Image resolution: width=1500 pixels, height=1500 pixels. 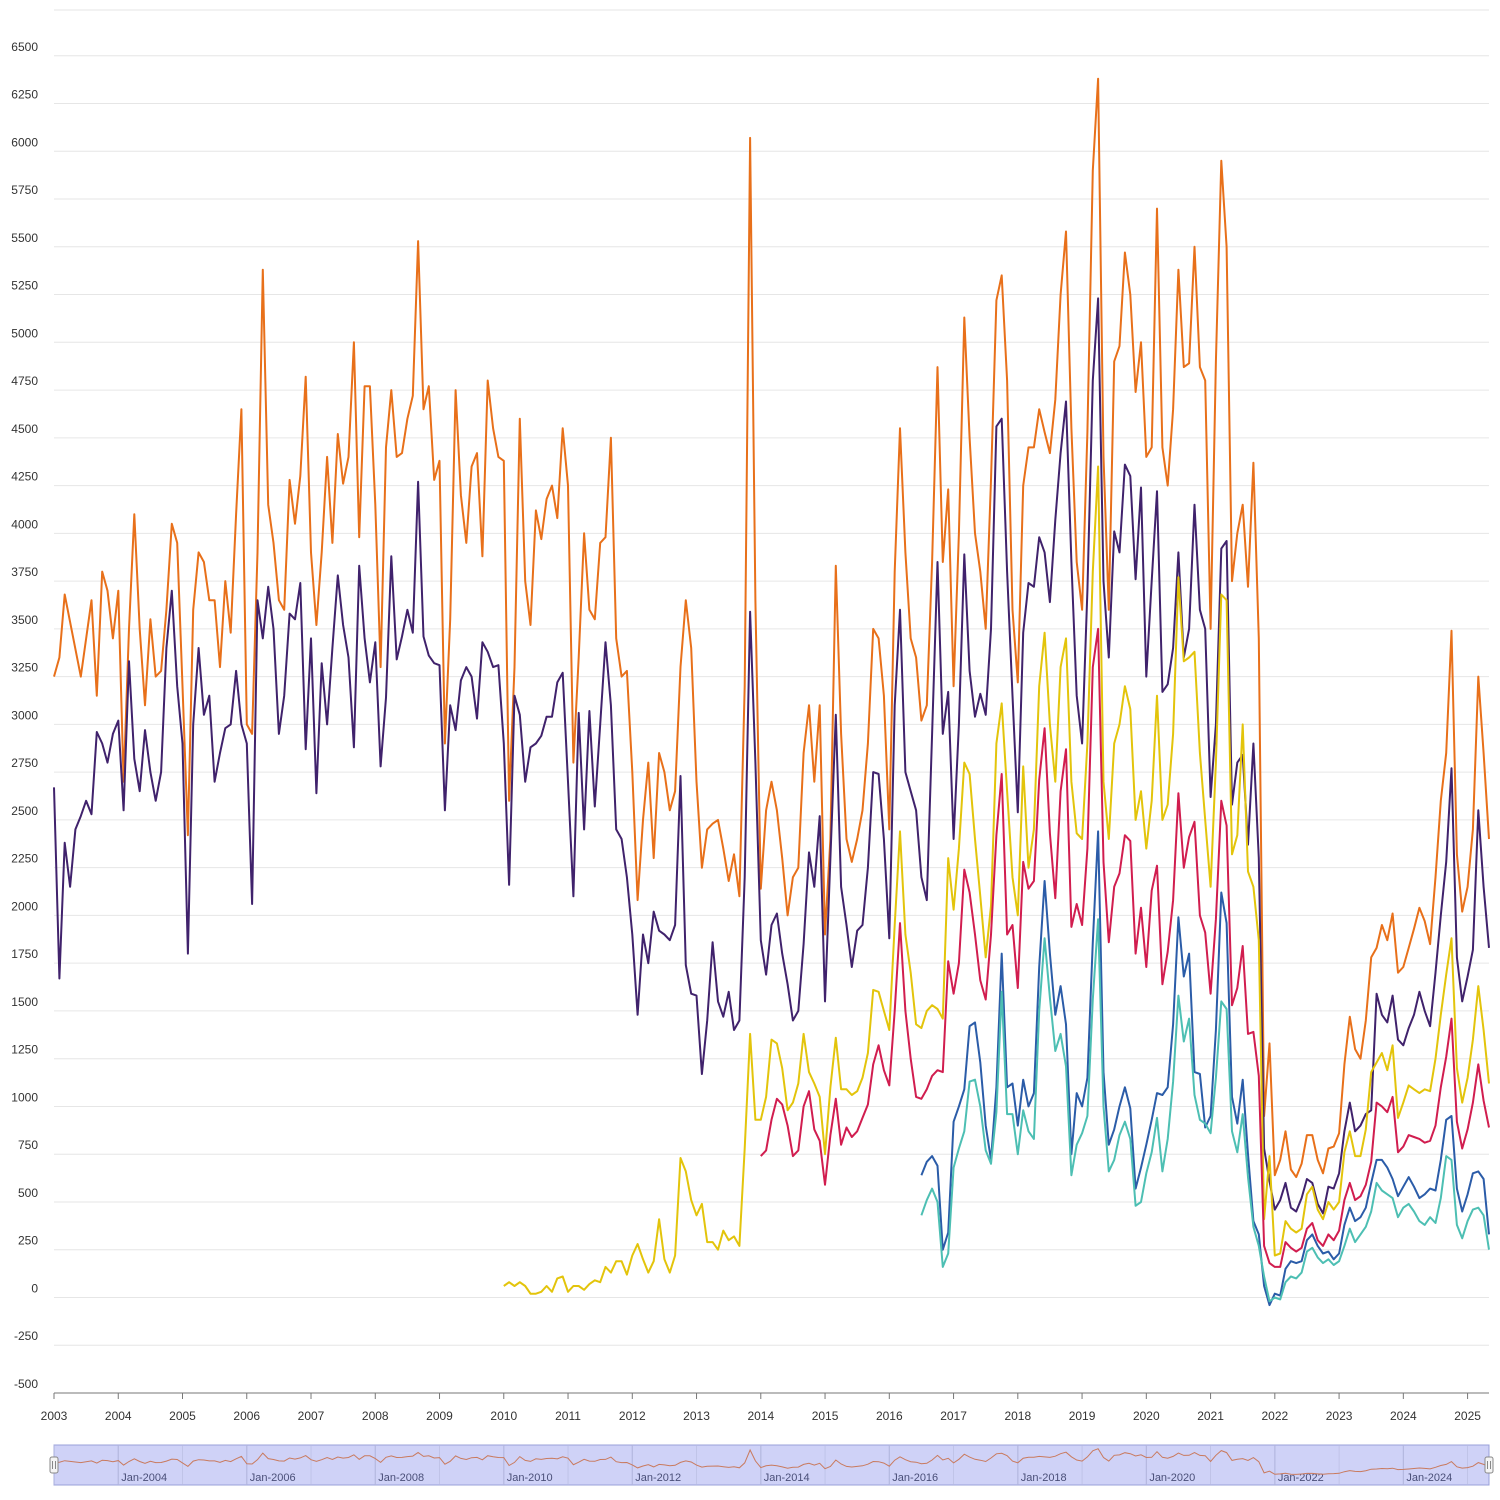 I want to click on navigator-label: Jan-2012, so click(x=658, y=1478).